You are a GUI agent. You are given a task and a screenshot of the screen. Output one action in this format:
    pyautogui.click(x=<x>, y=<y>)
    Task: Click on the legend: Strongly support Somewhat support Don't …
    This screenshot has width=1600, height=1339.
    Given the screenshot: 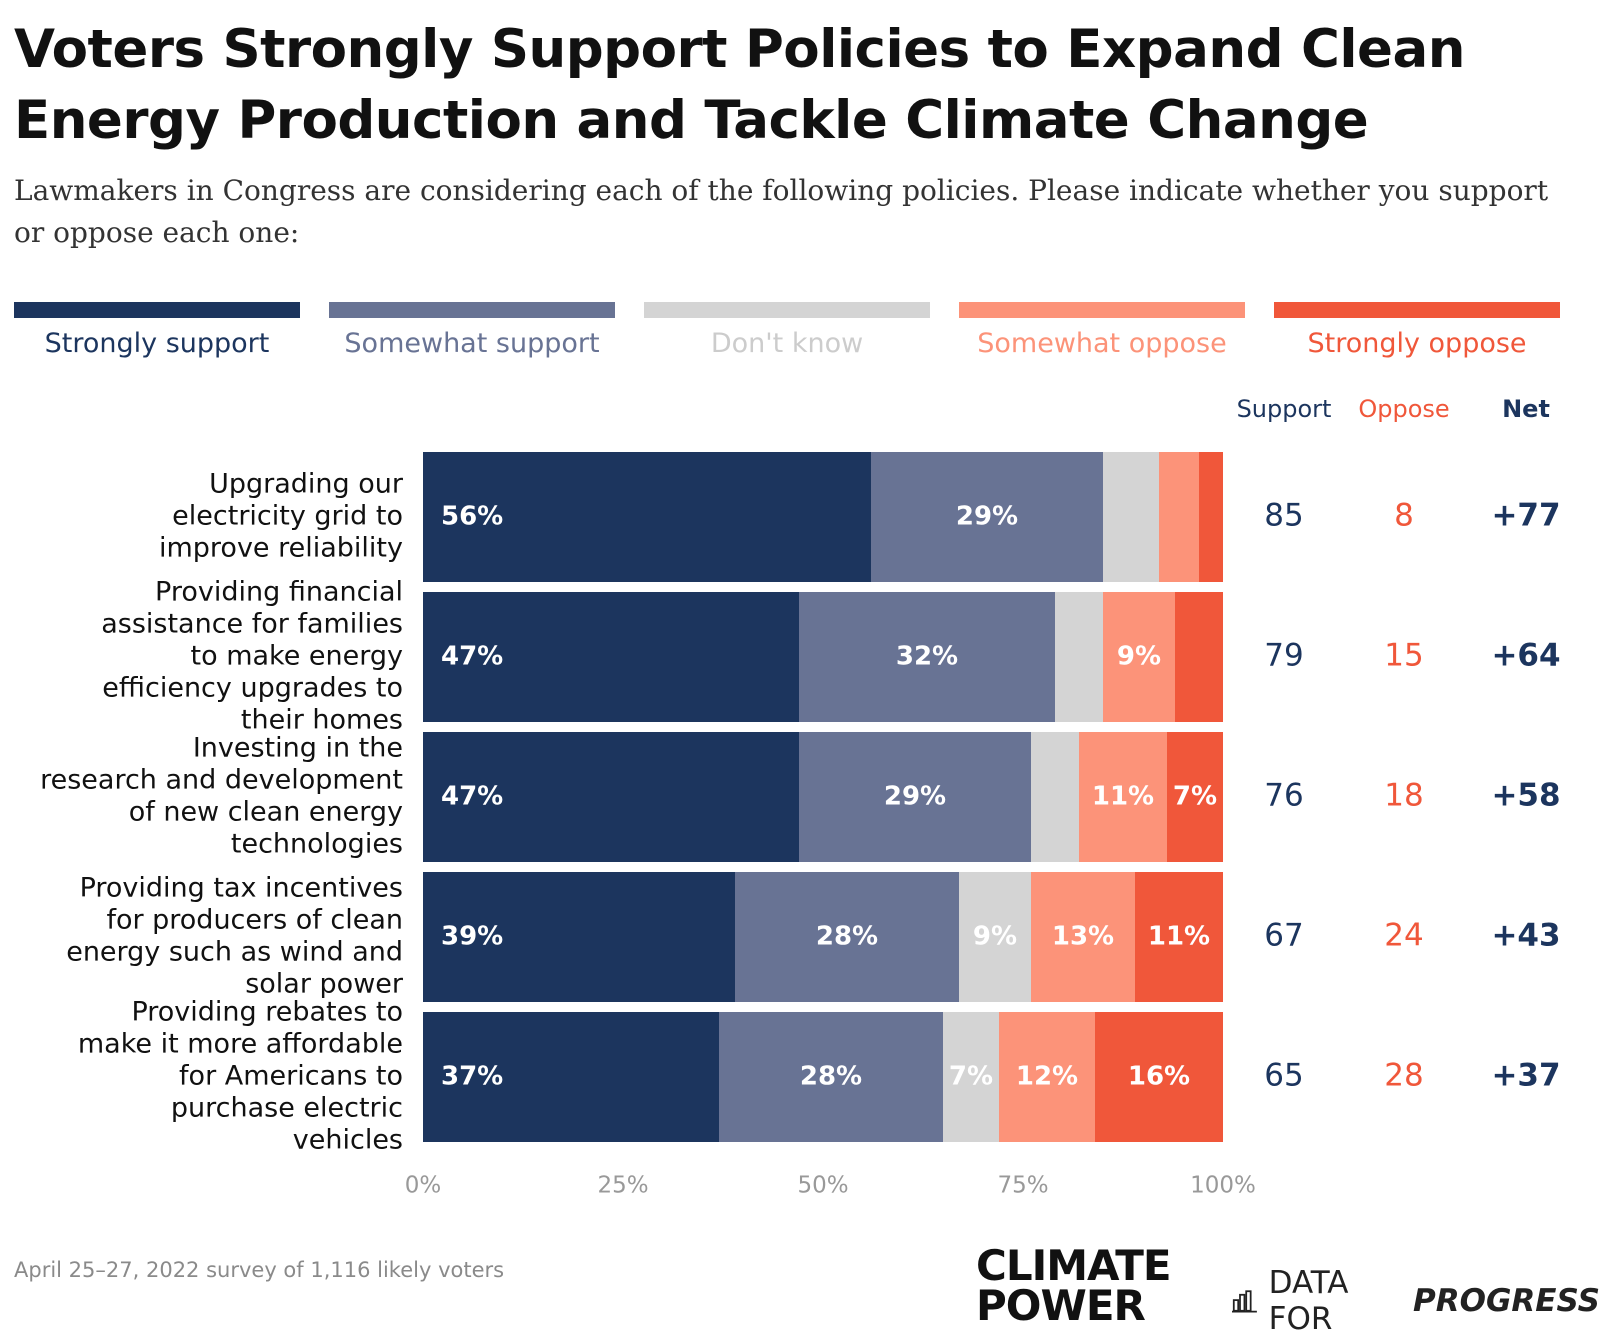 What is the action you would take?
    pyautogui.click(x=799, y=332)
    